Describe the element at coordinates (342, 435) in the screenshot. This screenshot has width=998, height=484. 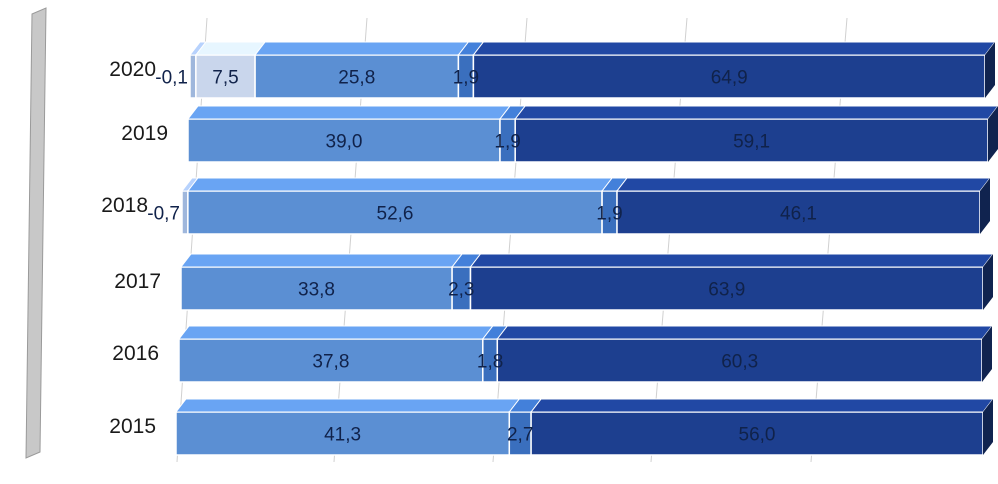
I see `data-label: 41,3` at that location.